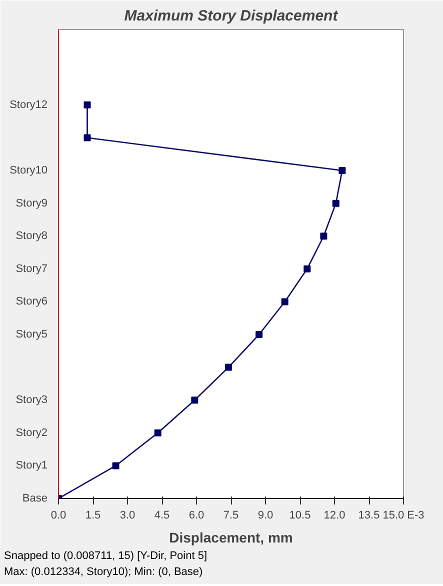 This screenshot has width=443, height=586. I want to click on x-tick-label: 1.5, so click(93, 516).